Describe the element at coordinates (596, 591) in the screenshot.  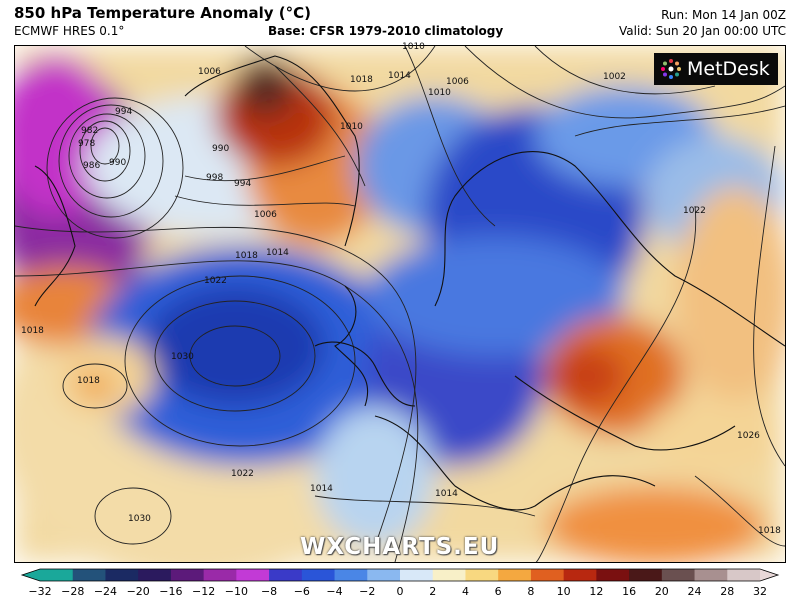
I see `colorbar-tick-label: 12` at that location.